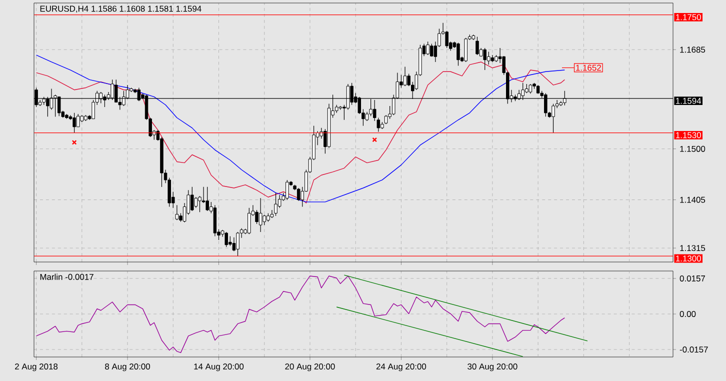  Describe the element at coordinates (121, 9) in the screenshot. I see `chart-title: EURUSD,H4 1.1586 1.1608 1.1581 1.1594` at that location.